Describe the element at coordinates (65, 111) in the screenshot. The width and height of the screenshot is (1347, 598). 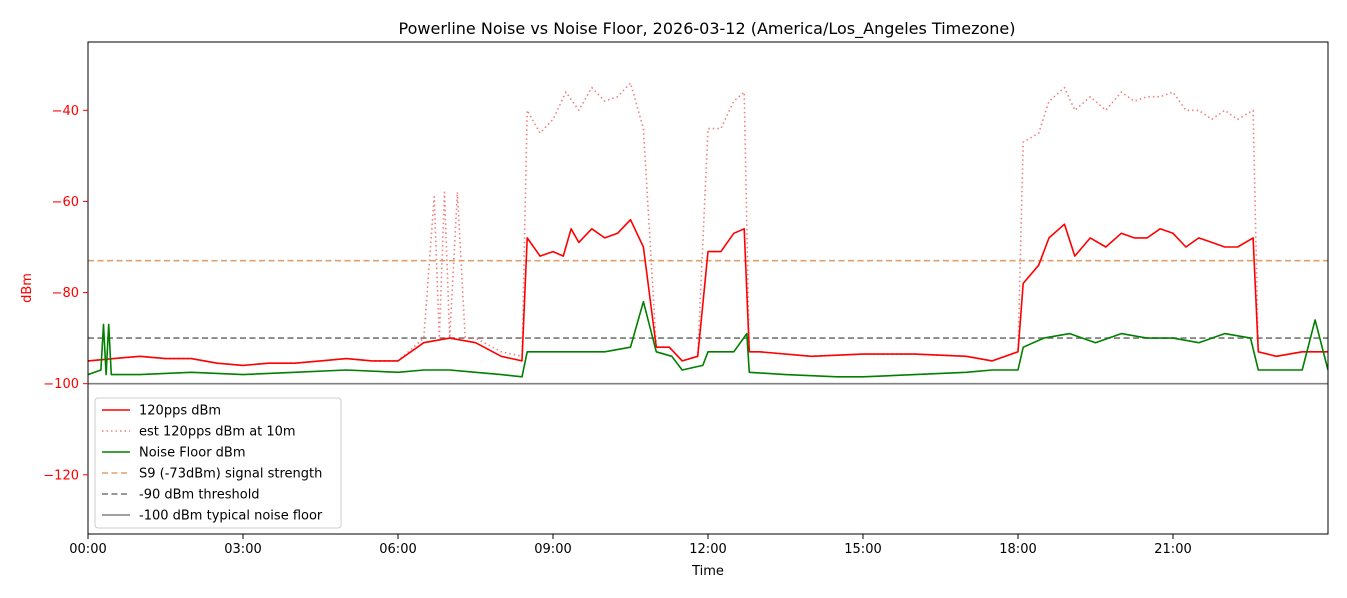
I see `y-tick-label-0: −40` at that location.